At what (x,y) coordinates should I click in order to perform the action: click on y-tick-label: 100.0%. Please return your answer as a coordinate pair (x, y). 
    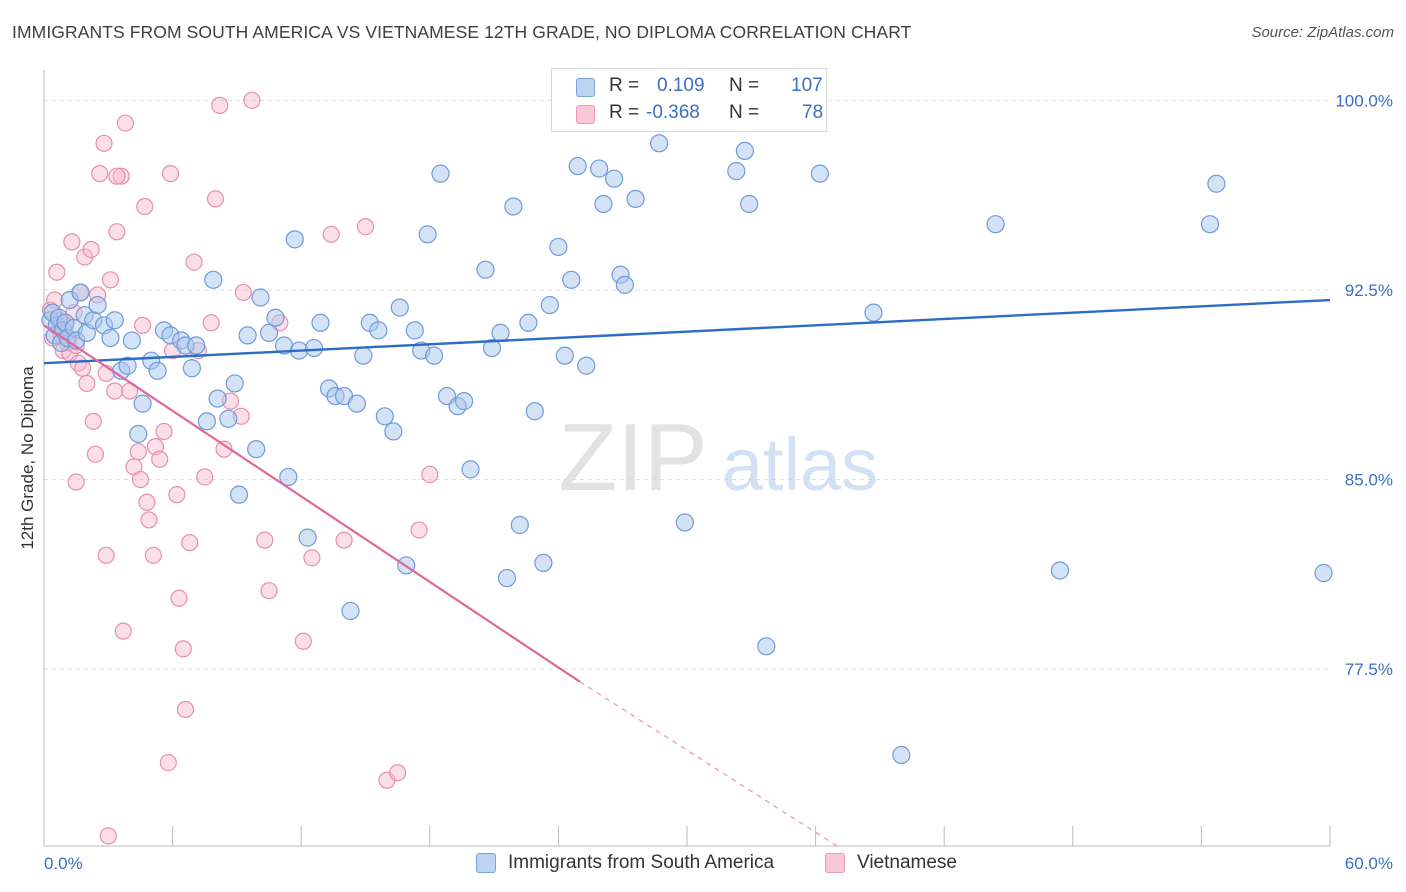
    Looking at the image, I should click on (1364, 100).